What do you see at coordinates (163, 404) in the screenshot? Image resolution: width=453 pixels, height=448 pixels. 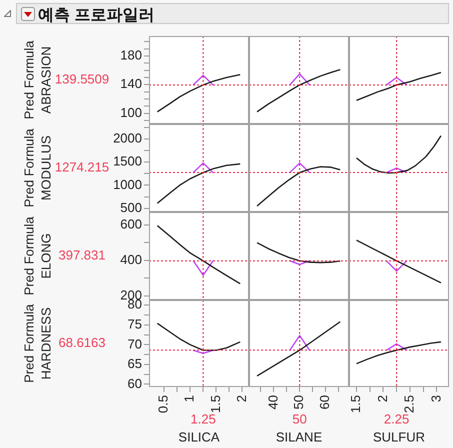 I see `x-tick-label: 0.5` at bounding box center [163, 404].